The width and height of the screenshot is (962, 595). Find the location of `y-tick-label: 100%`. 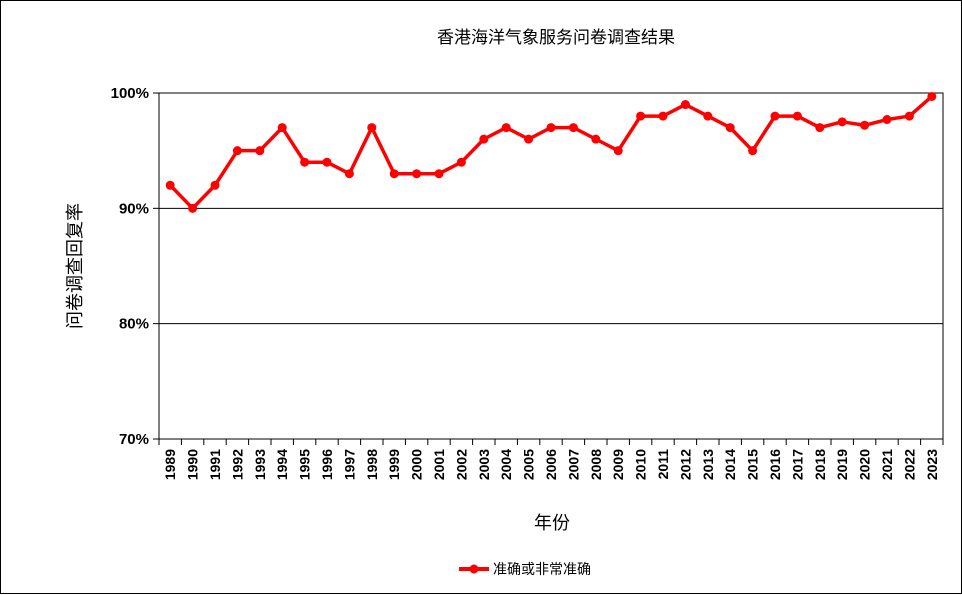

y-tick-label: 100% is located at coordinates (130, 93).